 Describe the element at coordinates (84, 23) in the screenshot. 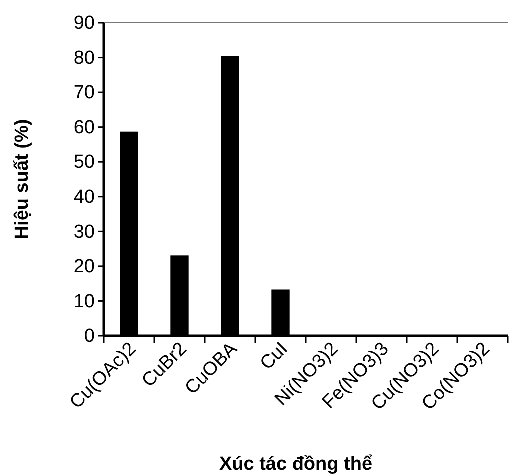

I see `y-tick-label: 90` at that location.